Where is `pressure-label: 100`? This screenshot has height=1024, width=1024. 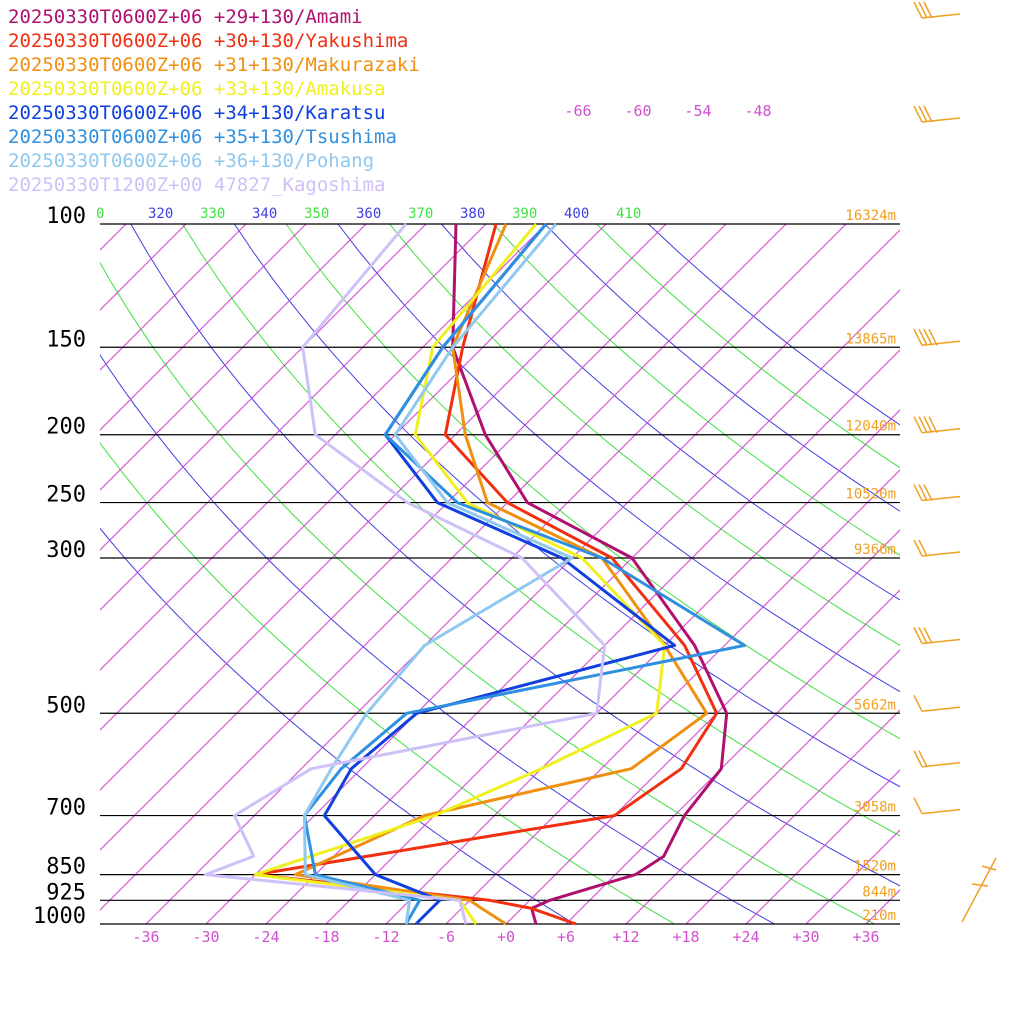
pressure-label: 100 is located at coordinates (66, 216).